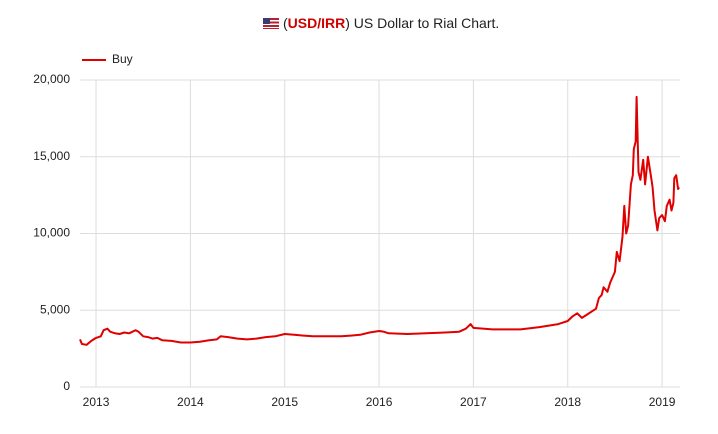 This screenshot has height=434, width=718. I want to click on x-tick-label: 2019, so click(662, 402).